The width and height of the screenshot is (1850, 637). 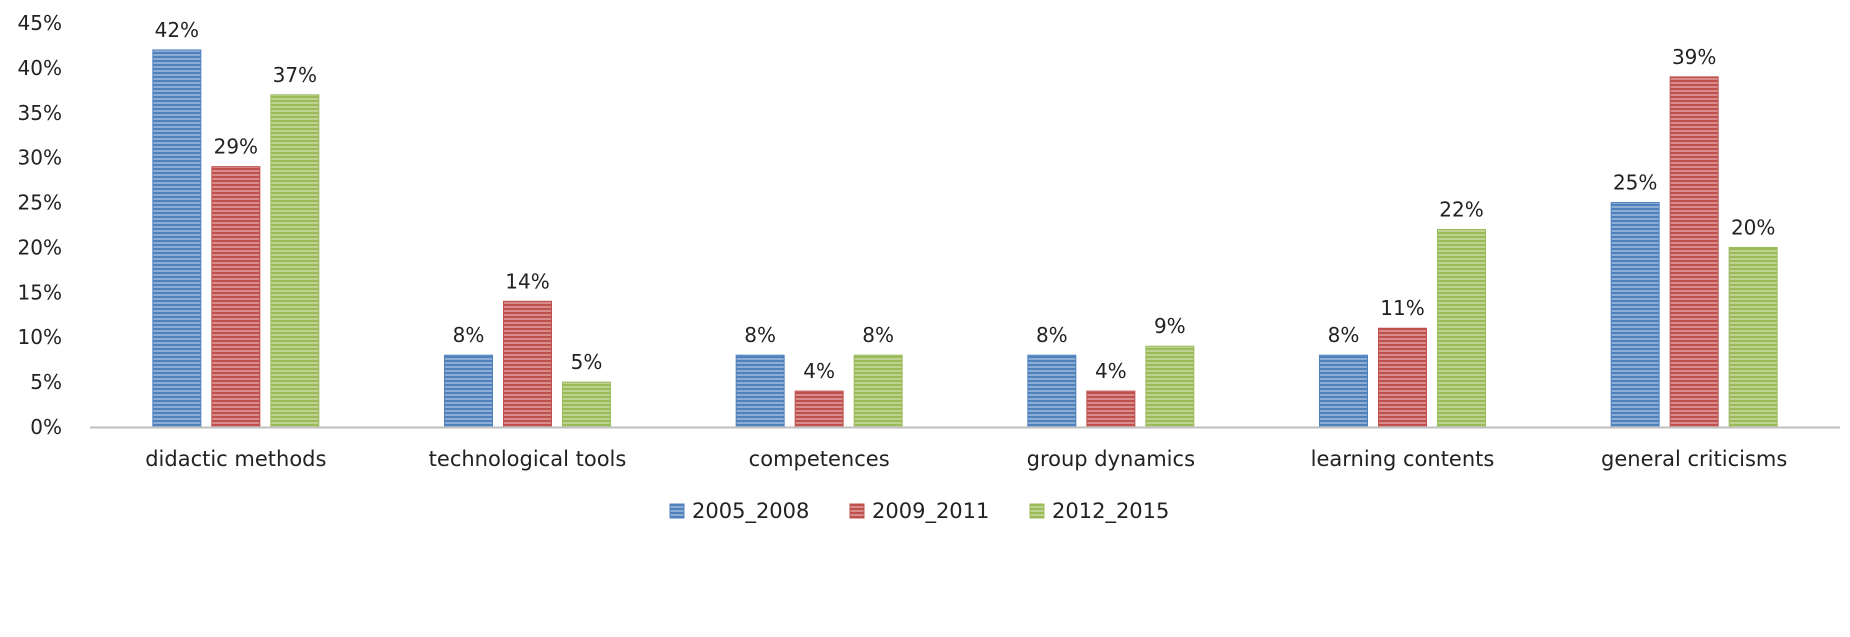 What do you see at coordinates (40, 292) in the screenshot?
I see `y-tick-label: 15%` at bounding box center [40, 292].